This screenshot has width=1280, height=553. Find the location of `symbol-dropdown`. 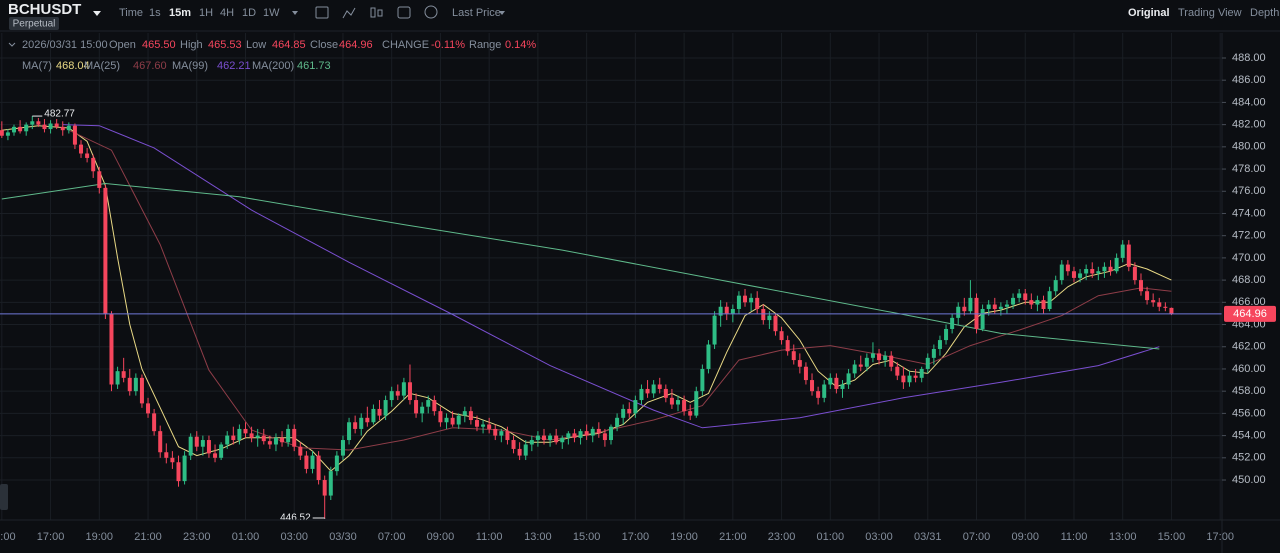

symbol-dropdown is located at coordinates (97, 13).